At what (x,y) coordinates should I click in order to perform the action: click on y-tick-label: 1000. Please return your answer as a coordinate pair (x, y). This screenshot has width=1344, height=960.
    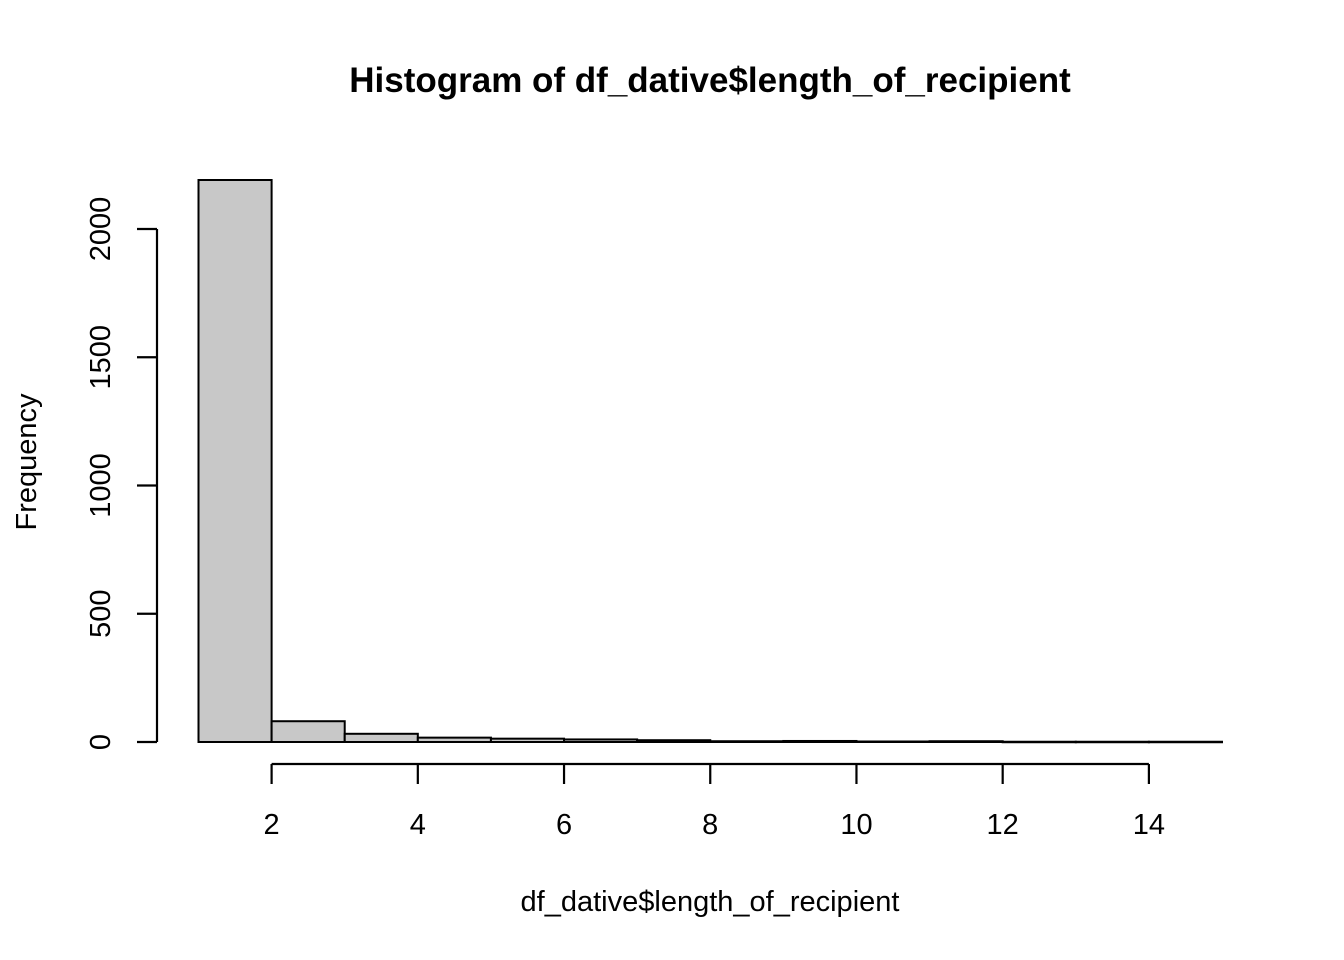
    Looking at the image, I should click on (101, 485).